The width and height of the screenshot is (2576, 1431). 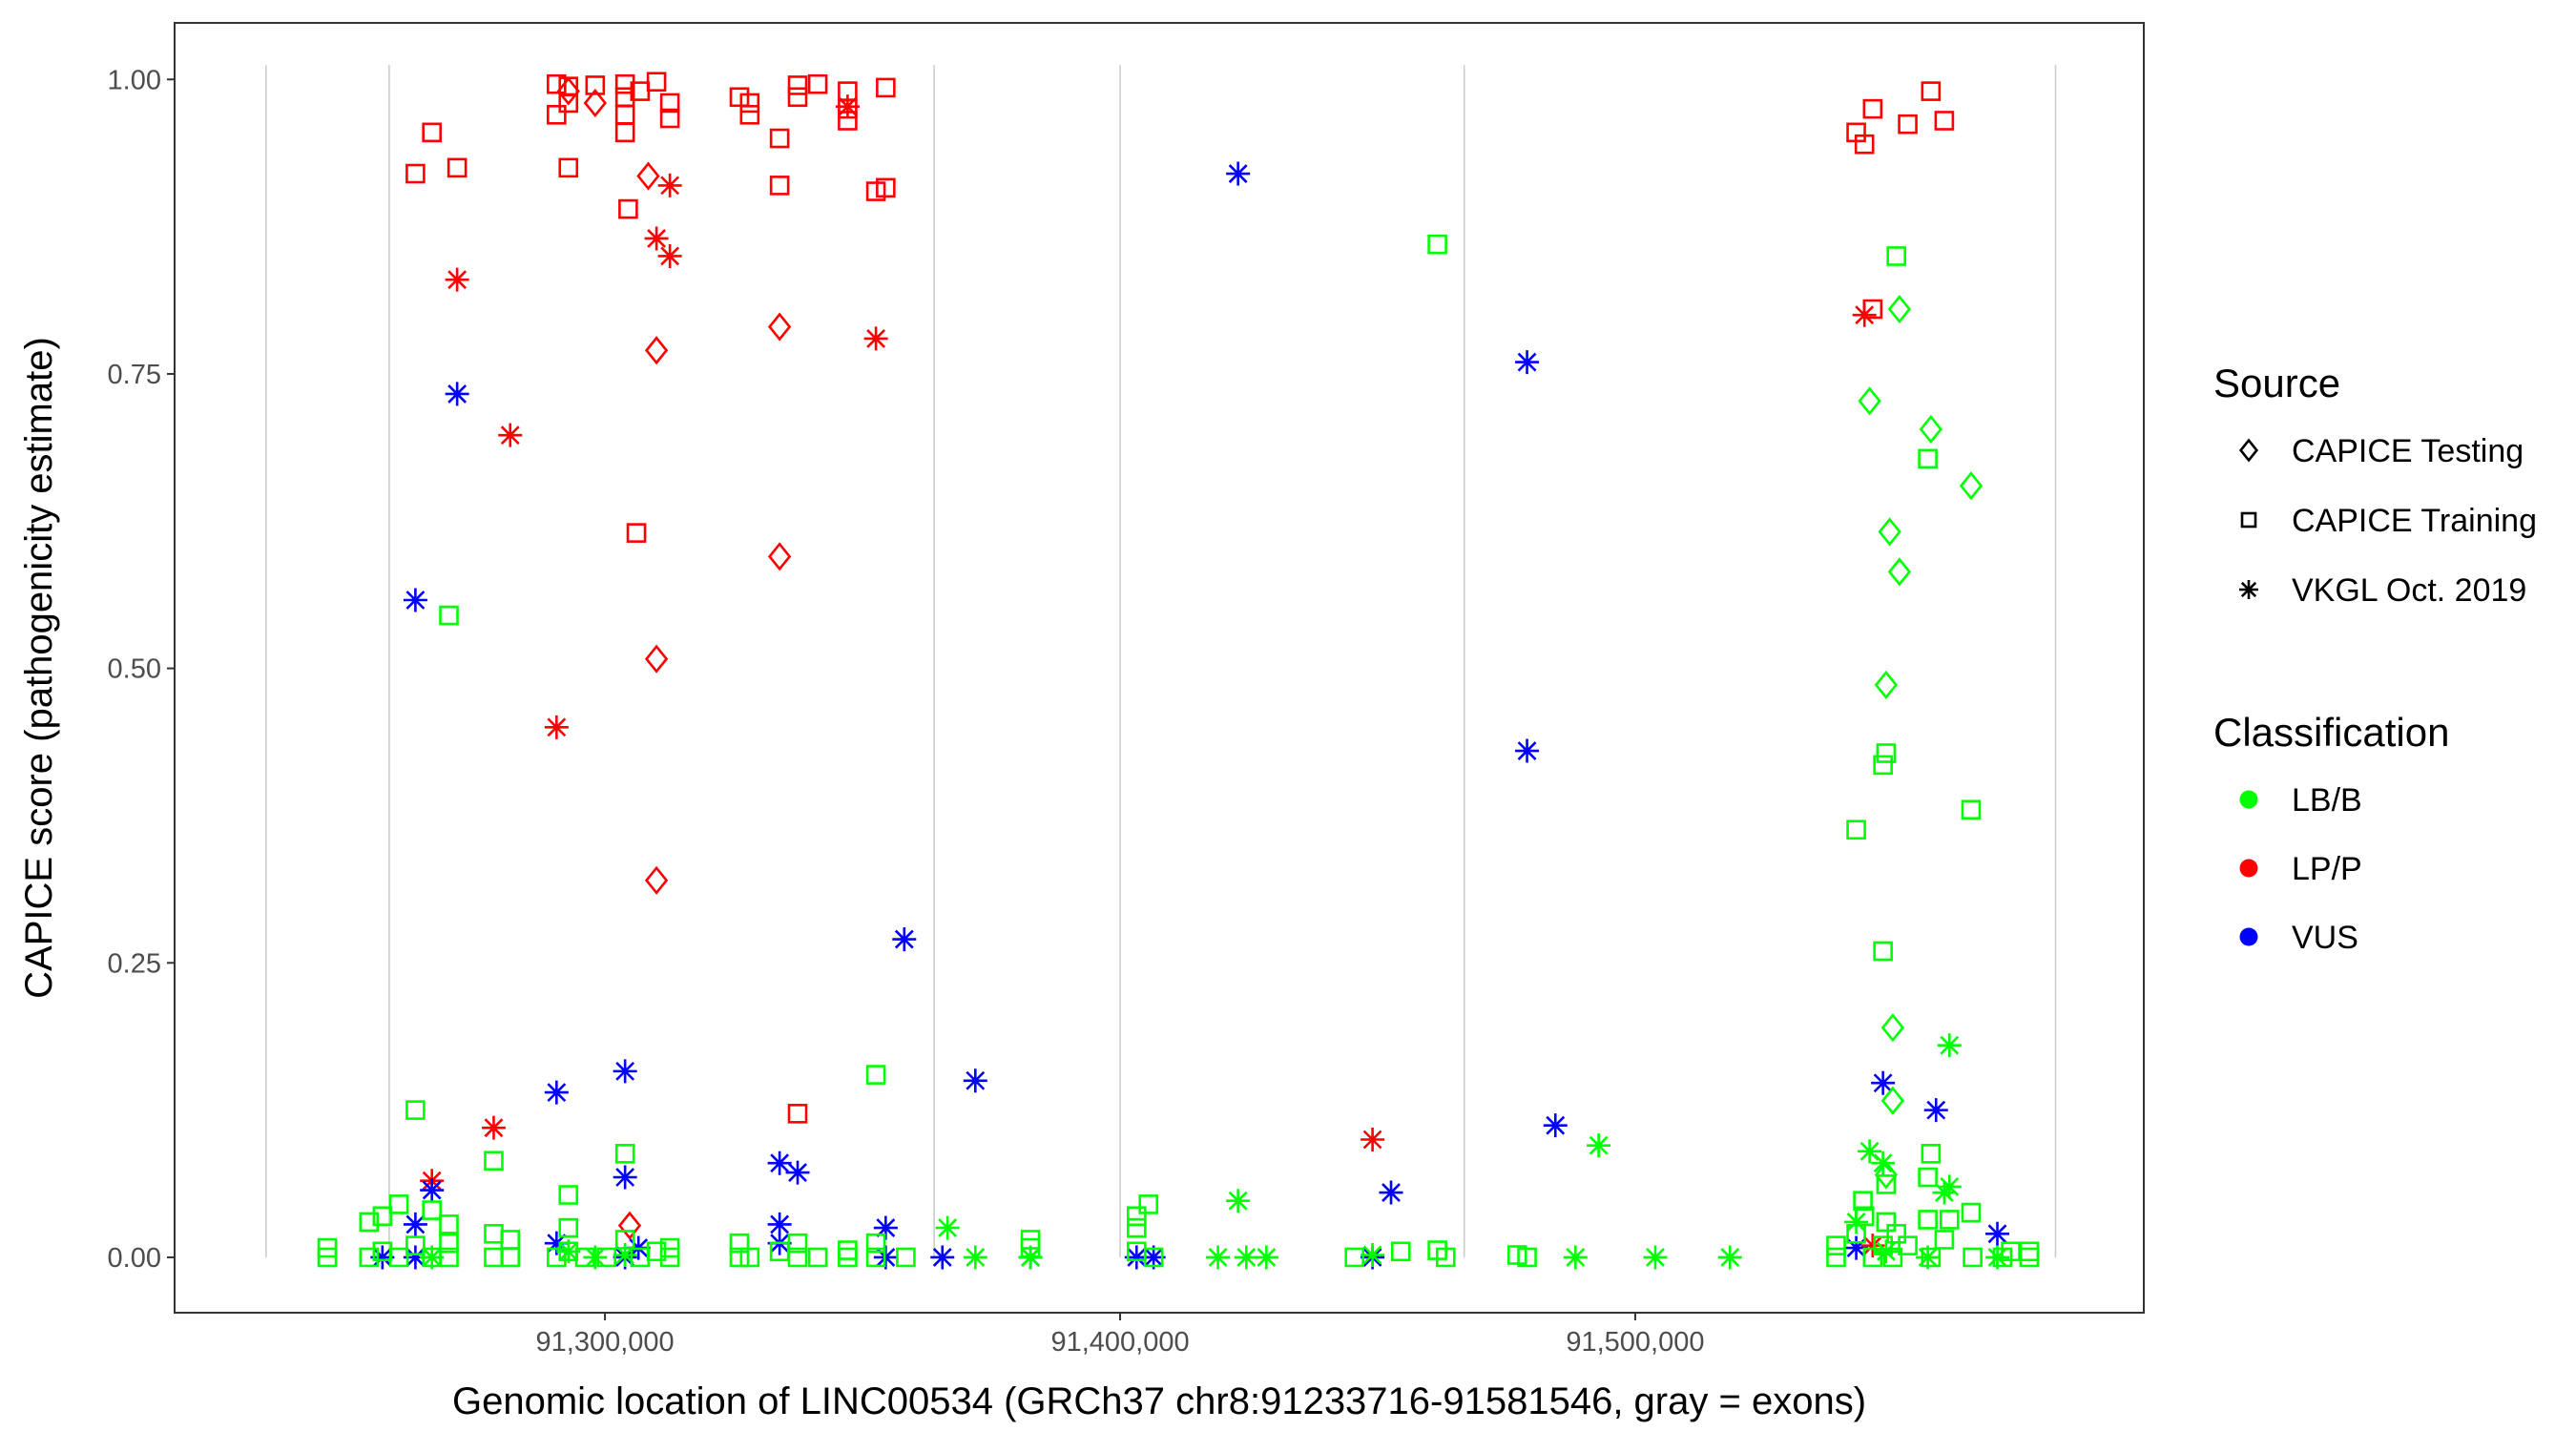 I want to click on legend-classification-title: Classification, so click(x=2331, y=732).